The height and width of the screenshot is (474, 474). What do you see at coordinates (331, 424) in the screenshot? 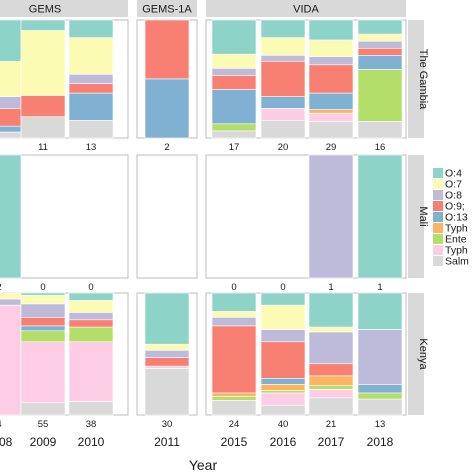
I see `count-label-kenya-2017: 21` at bounding box center [331, 424].